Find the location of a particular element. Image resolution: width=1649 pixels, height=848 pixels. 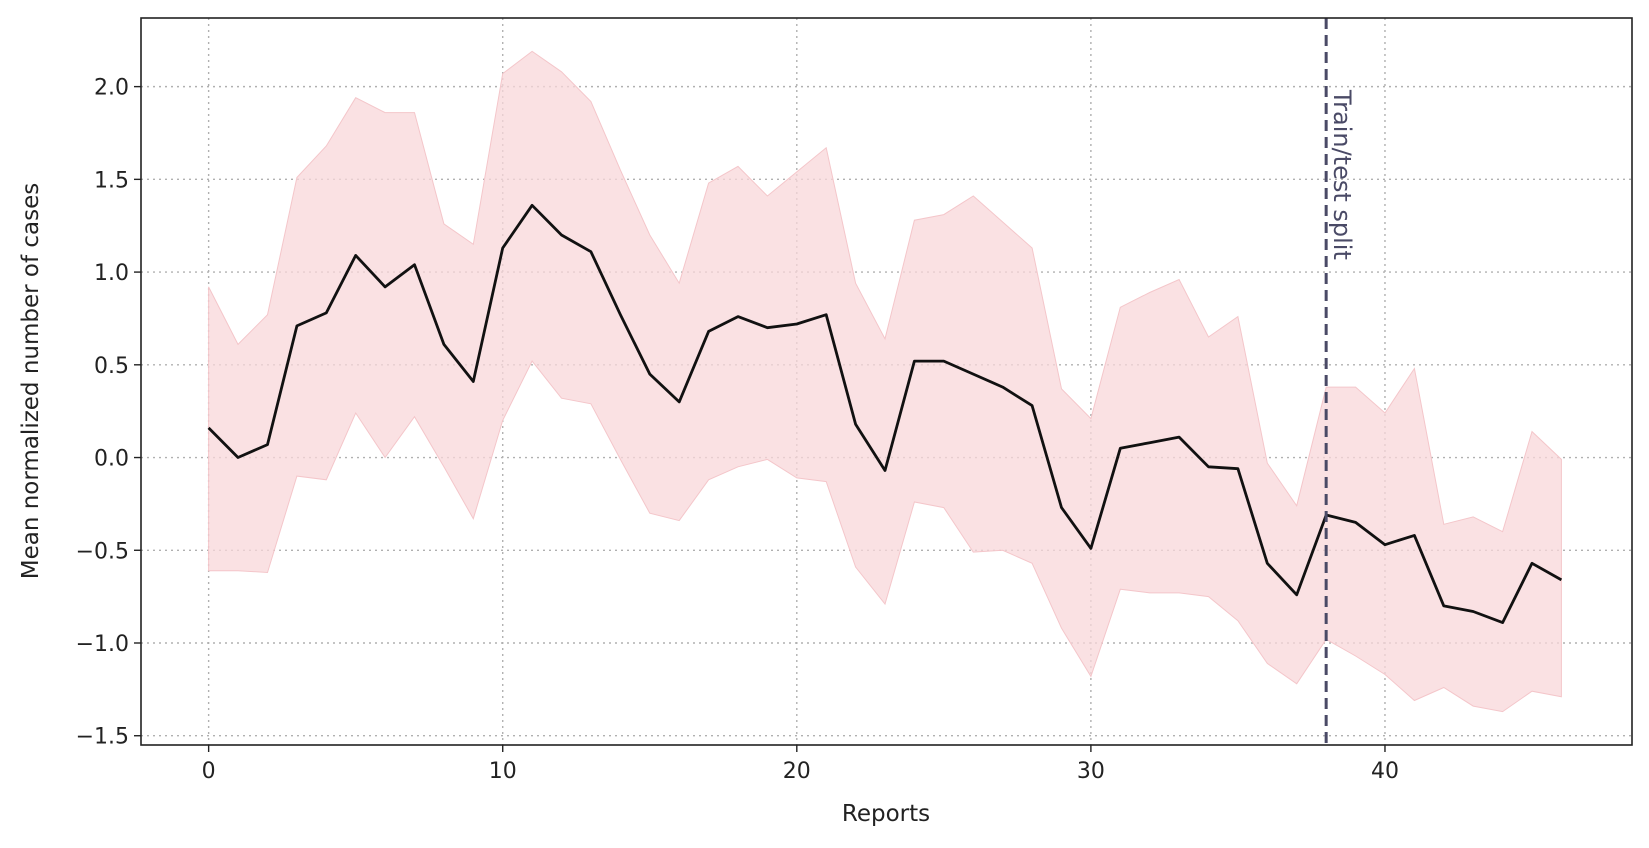

y-tick-label: 0.5 is located at coordinates (111, 366).